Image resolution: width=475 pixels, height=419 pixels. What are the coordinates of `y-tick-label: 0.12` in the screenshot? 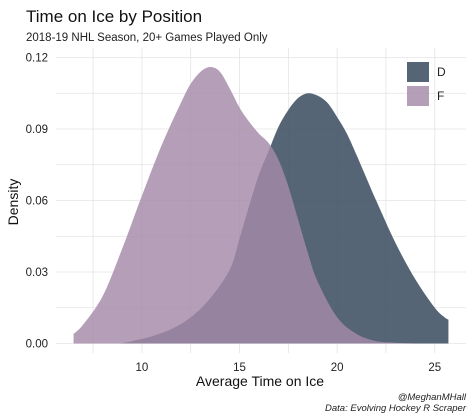 It's located at (37, 59).